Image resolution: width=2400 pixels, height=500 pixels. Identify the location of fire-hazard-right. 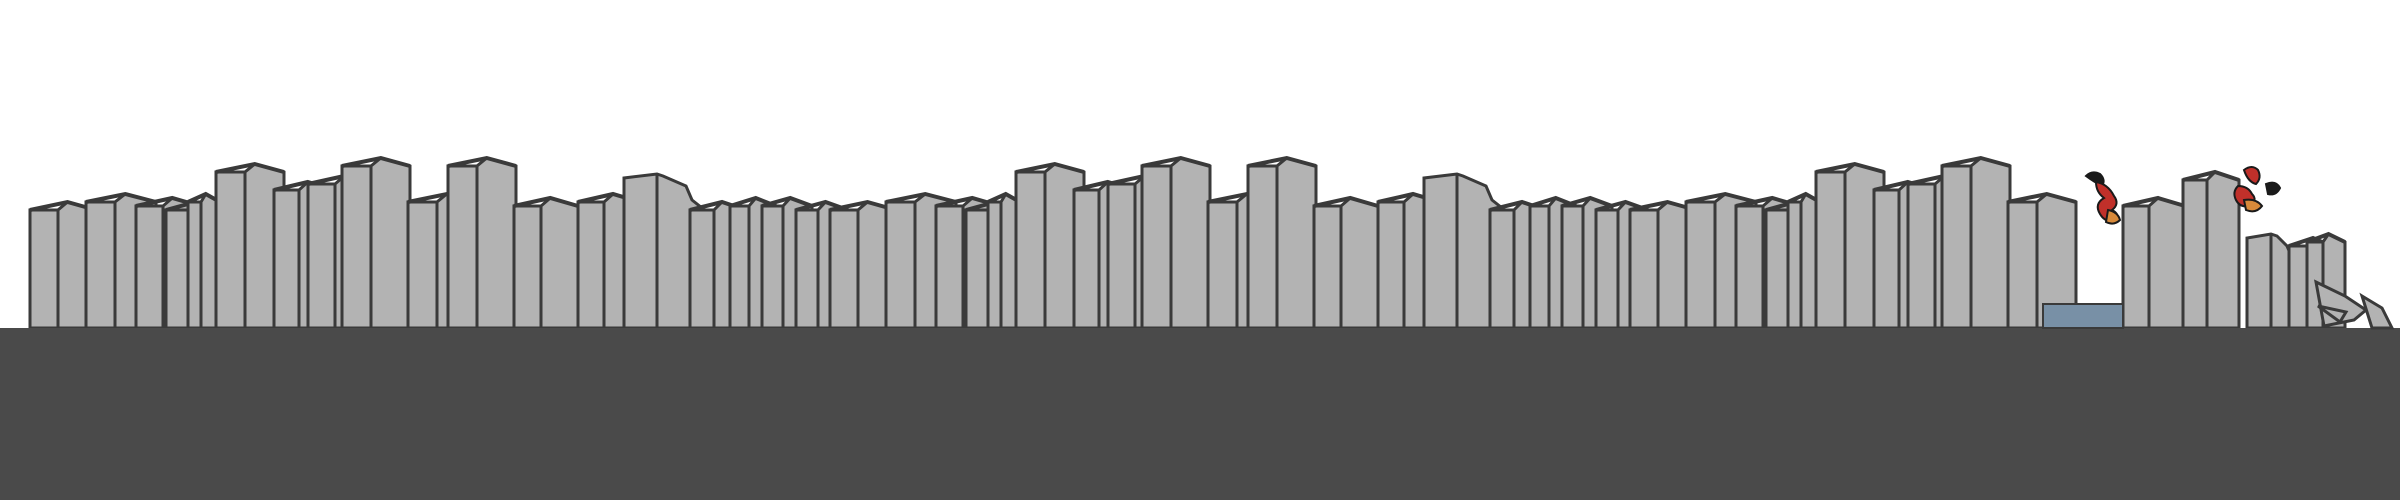
(2257, 189).